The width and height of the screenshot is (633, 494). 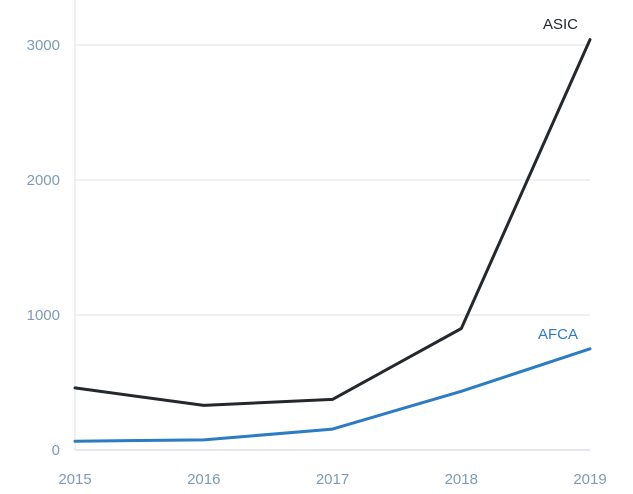 What do you see at coordinates (74, 479) in the screenshot?
I see `x-tick-label: 2015` at bounding box center [74, 479].